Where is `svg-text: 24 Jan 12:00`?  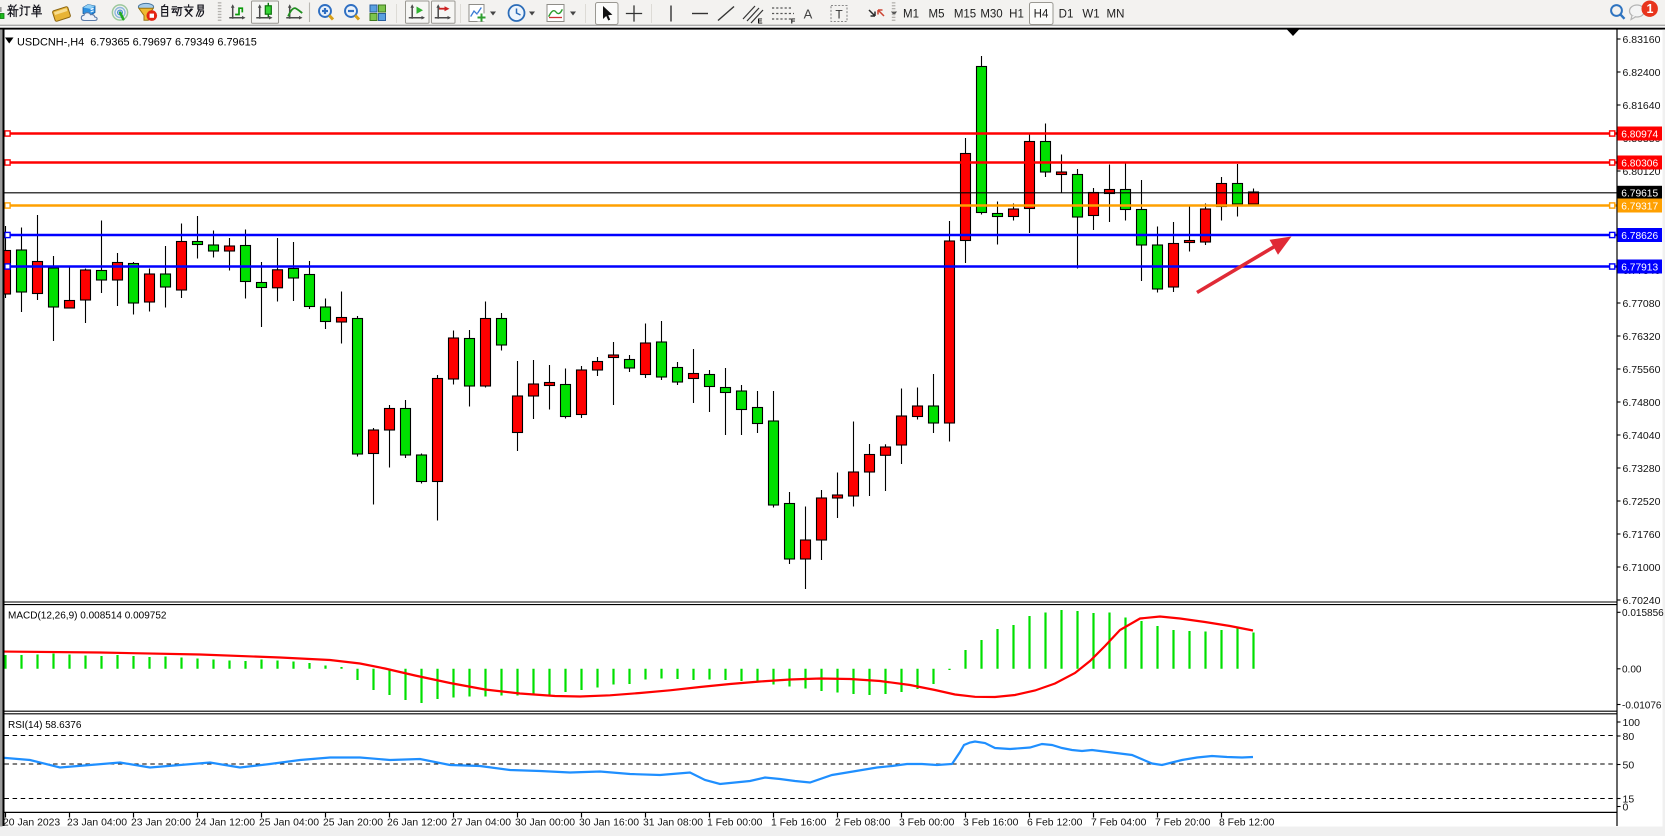 svg-text: 24 Jan 12:00 is located at coordinates (225, 823).